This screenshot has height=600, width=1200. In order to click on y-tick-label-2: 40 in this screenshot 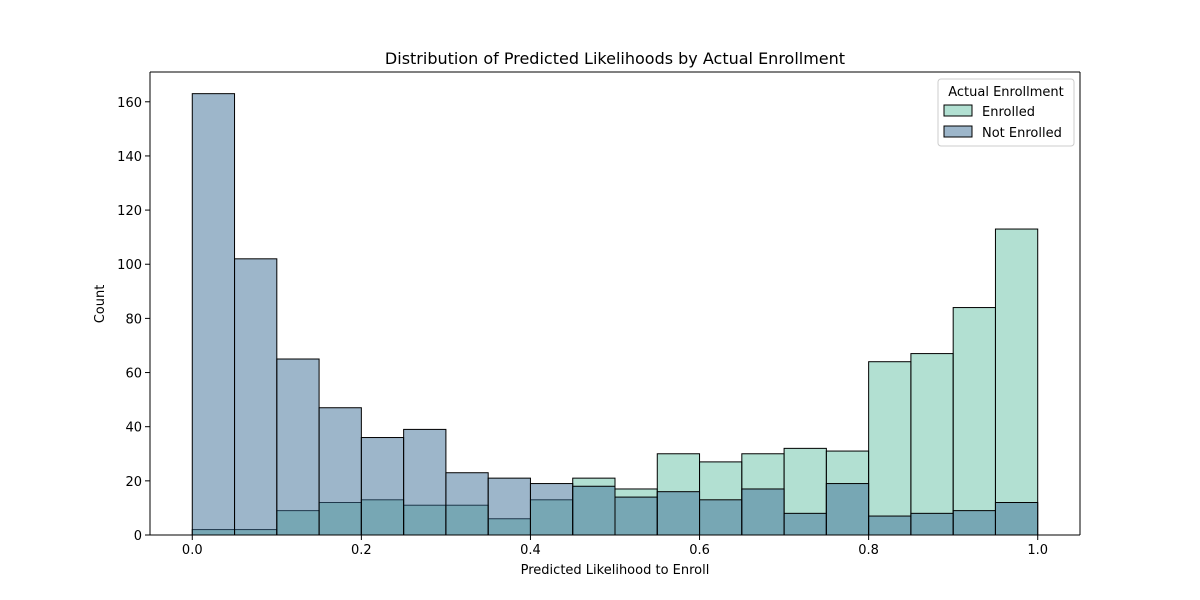, I will do `click(133, 428)`.